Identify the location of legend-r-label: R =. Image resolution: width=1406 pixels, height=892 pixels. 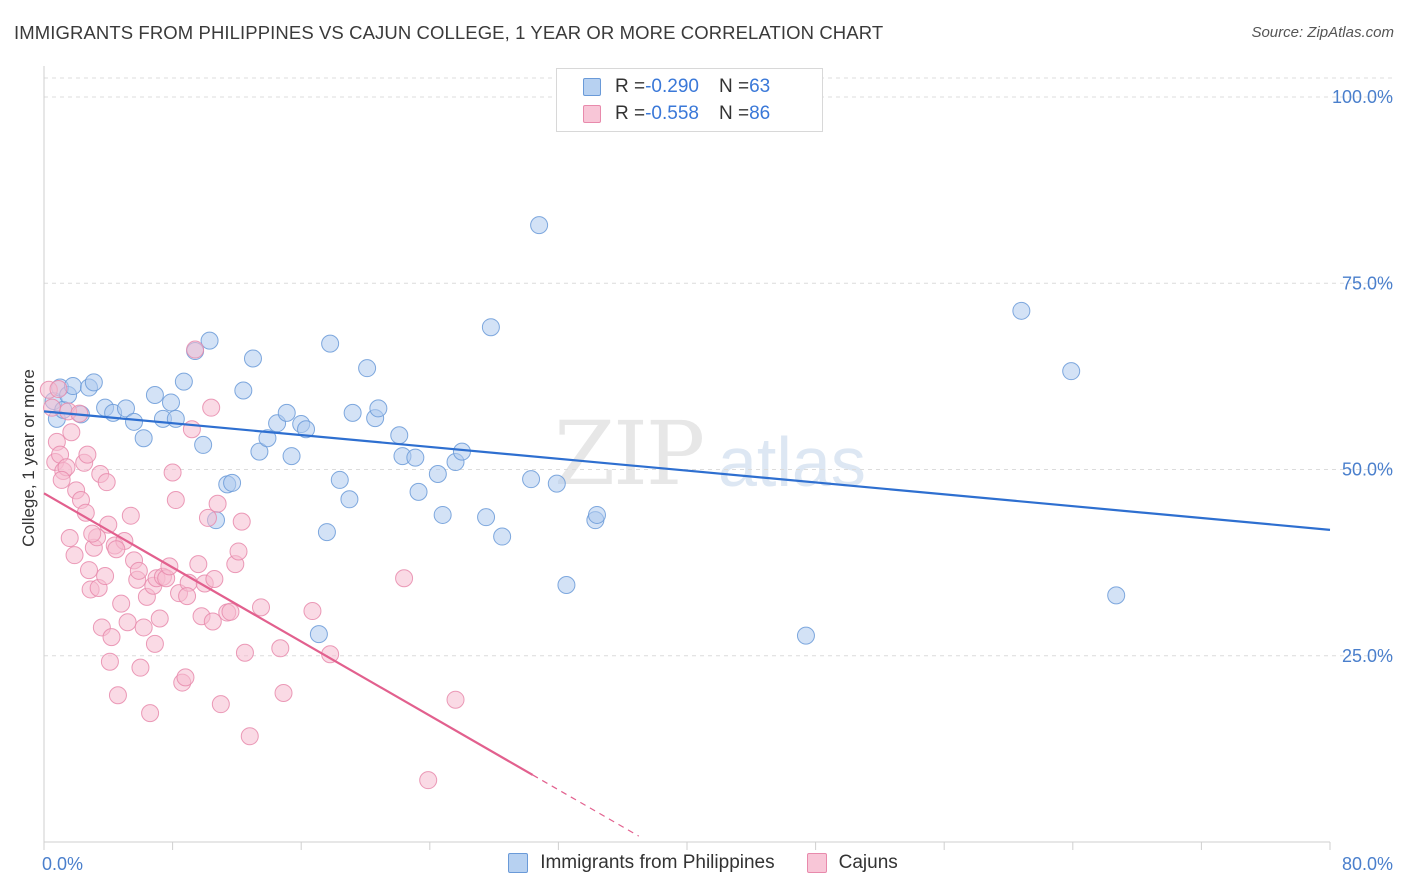
(630, 86).